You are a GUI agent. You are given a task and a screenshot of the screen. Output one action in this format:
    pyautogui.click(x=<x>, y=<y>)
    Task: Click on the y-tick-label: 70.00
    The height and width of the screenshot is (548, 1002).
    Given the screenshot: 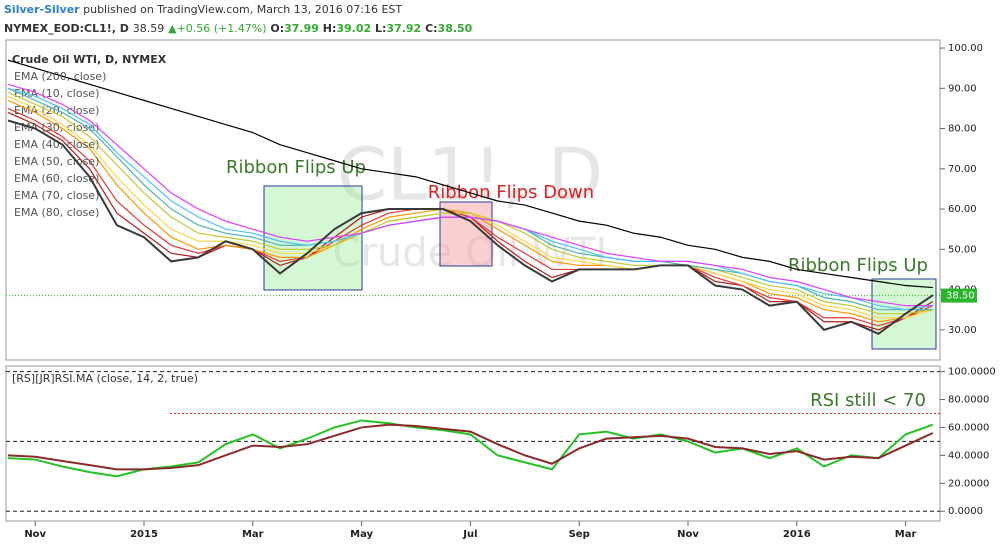 What is the action you would take?
    pyautogui.click(x=962, y=169)
    